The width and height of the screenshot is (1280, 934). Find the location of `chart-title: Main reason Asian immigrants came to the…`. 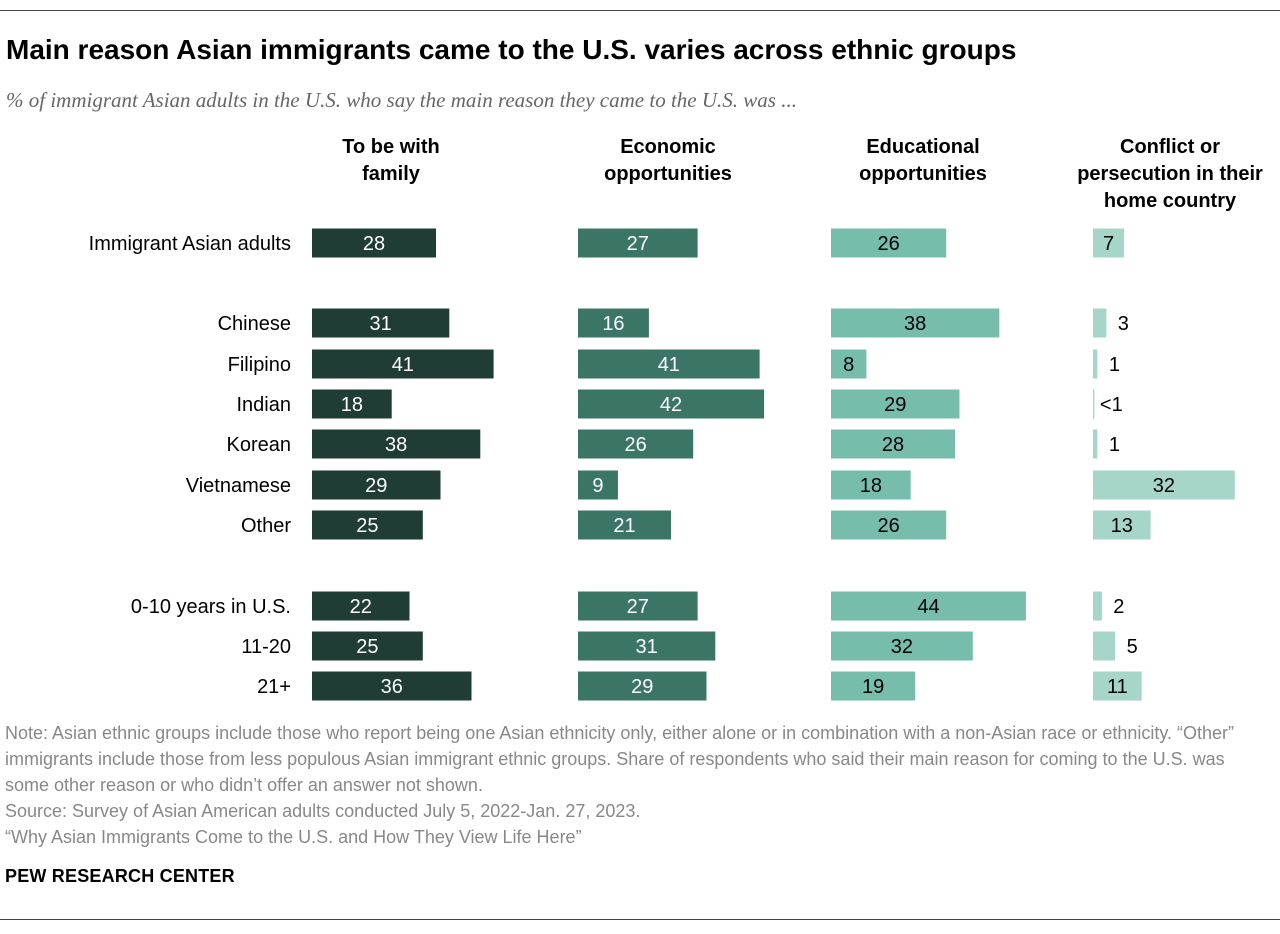

chart-title: Main reason Asian immigrants came to the… is located at coordinates (511, 49).